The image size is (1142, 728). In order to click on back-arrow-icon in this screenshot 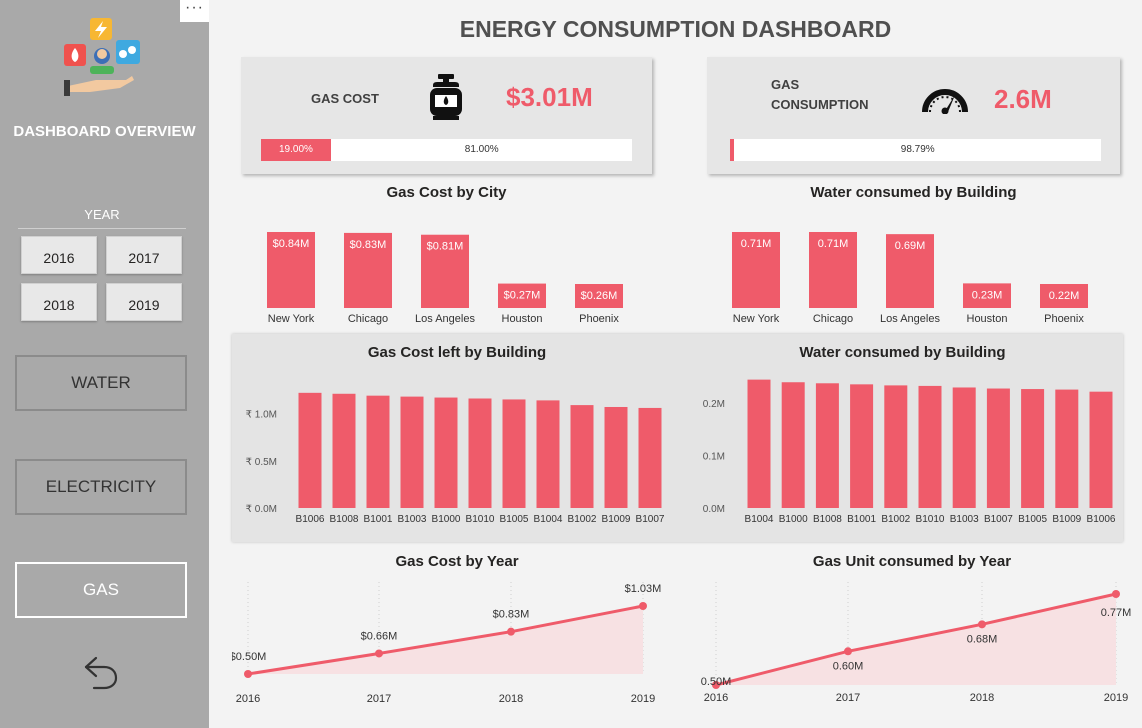, I will do `click(101, 671)`.